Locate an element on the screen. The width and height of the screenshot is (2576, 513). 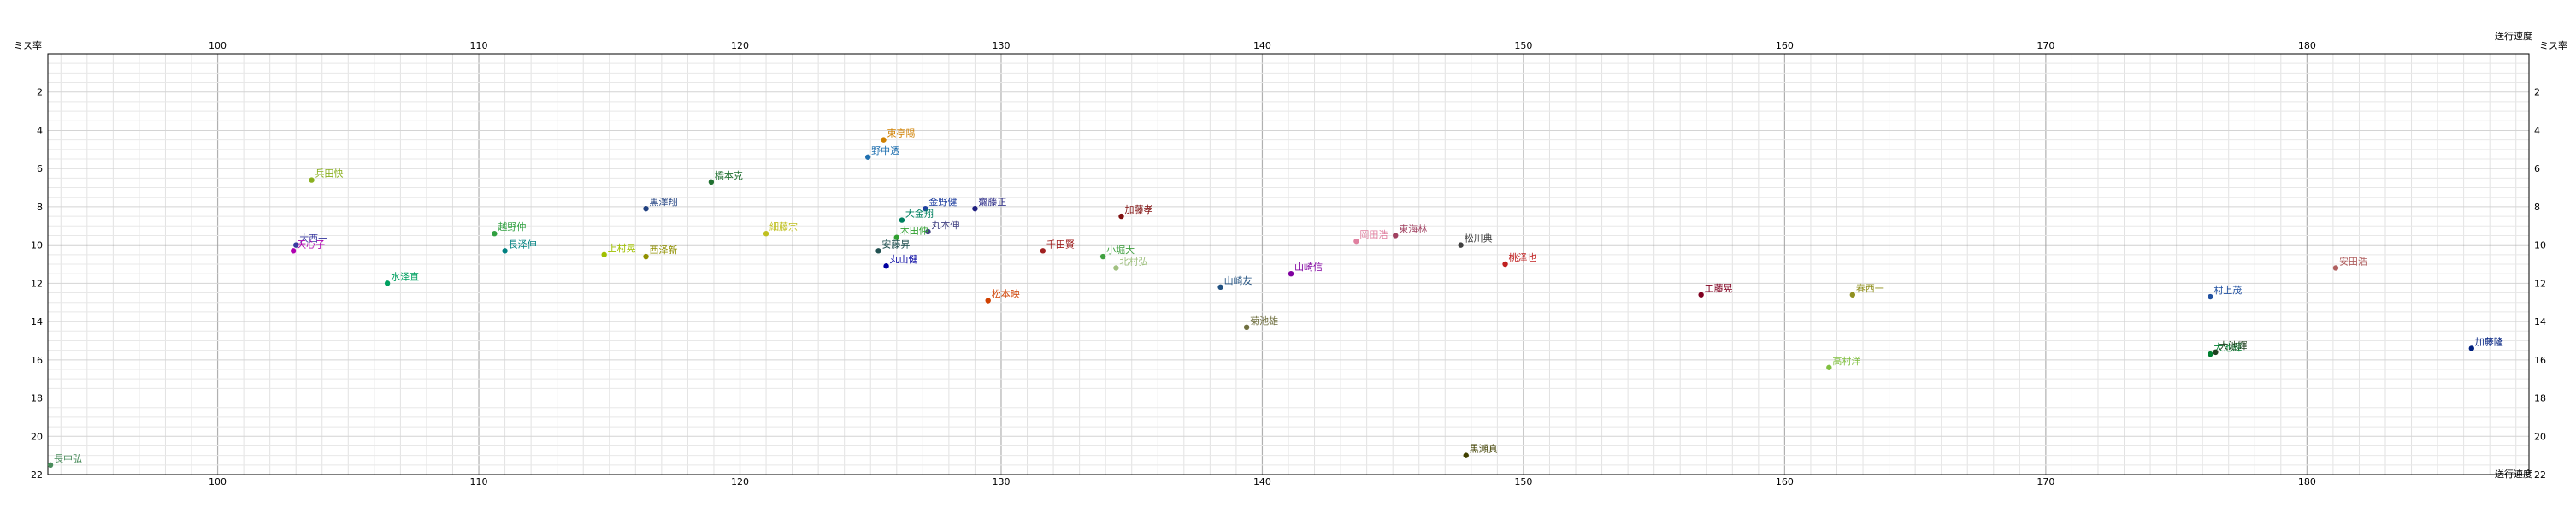
y-tick-label-right: 22 is located at coordinates (2540, 475).